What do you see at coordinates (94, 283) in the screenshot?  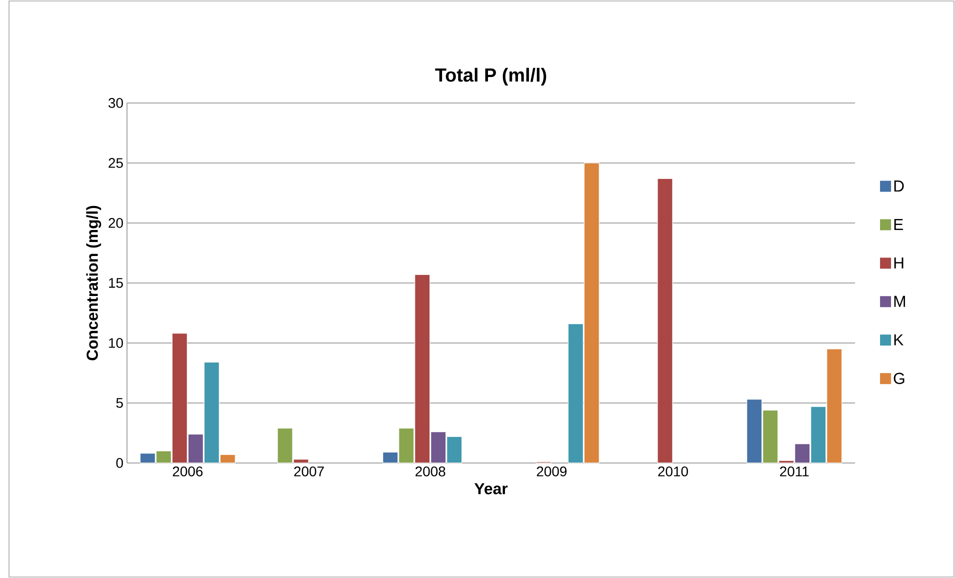 I see `y-axis-title: Concentration (mg/l)` at bounding box center [94, 283].